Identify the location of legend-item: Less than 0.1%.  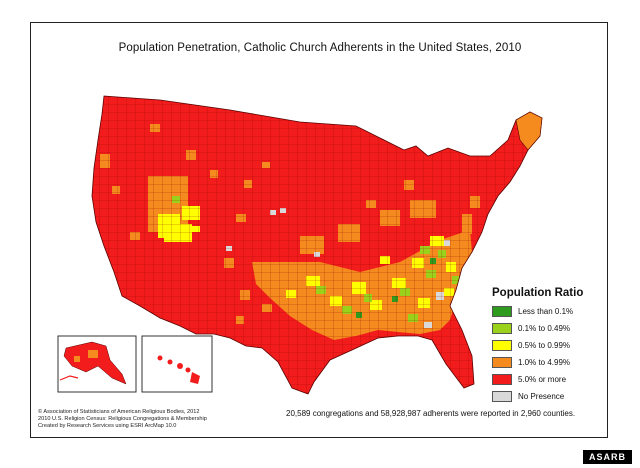
(547, 311).